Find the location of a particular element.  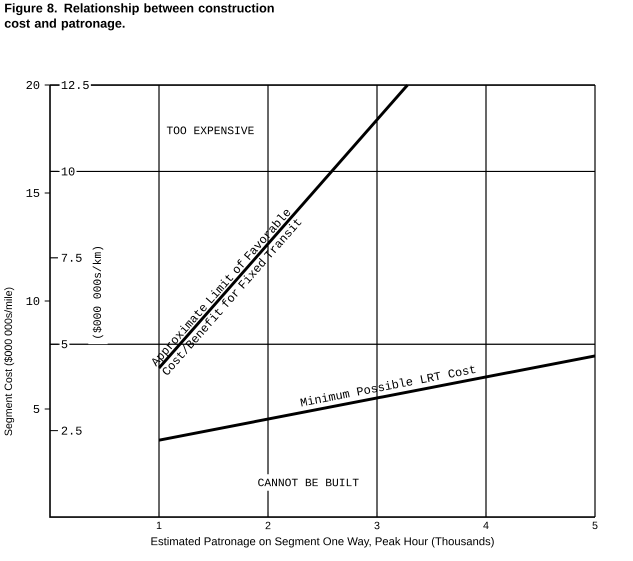

text: Minimum Possible LRT Cost is located at coordinates (388, 386).